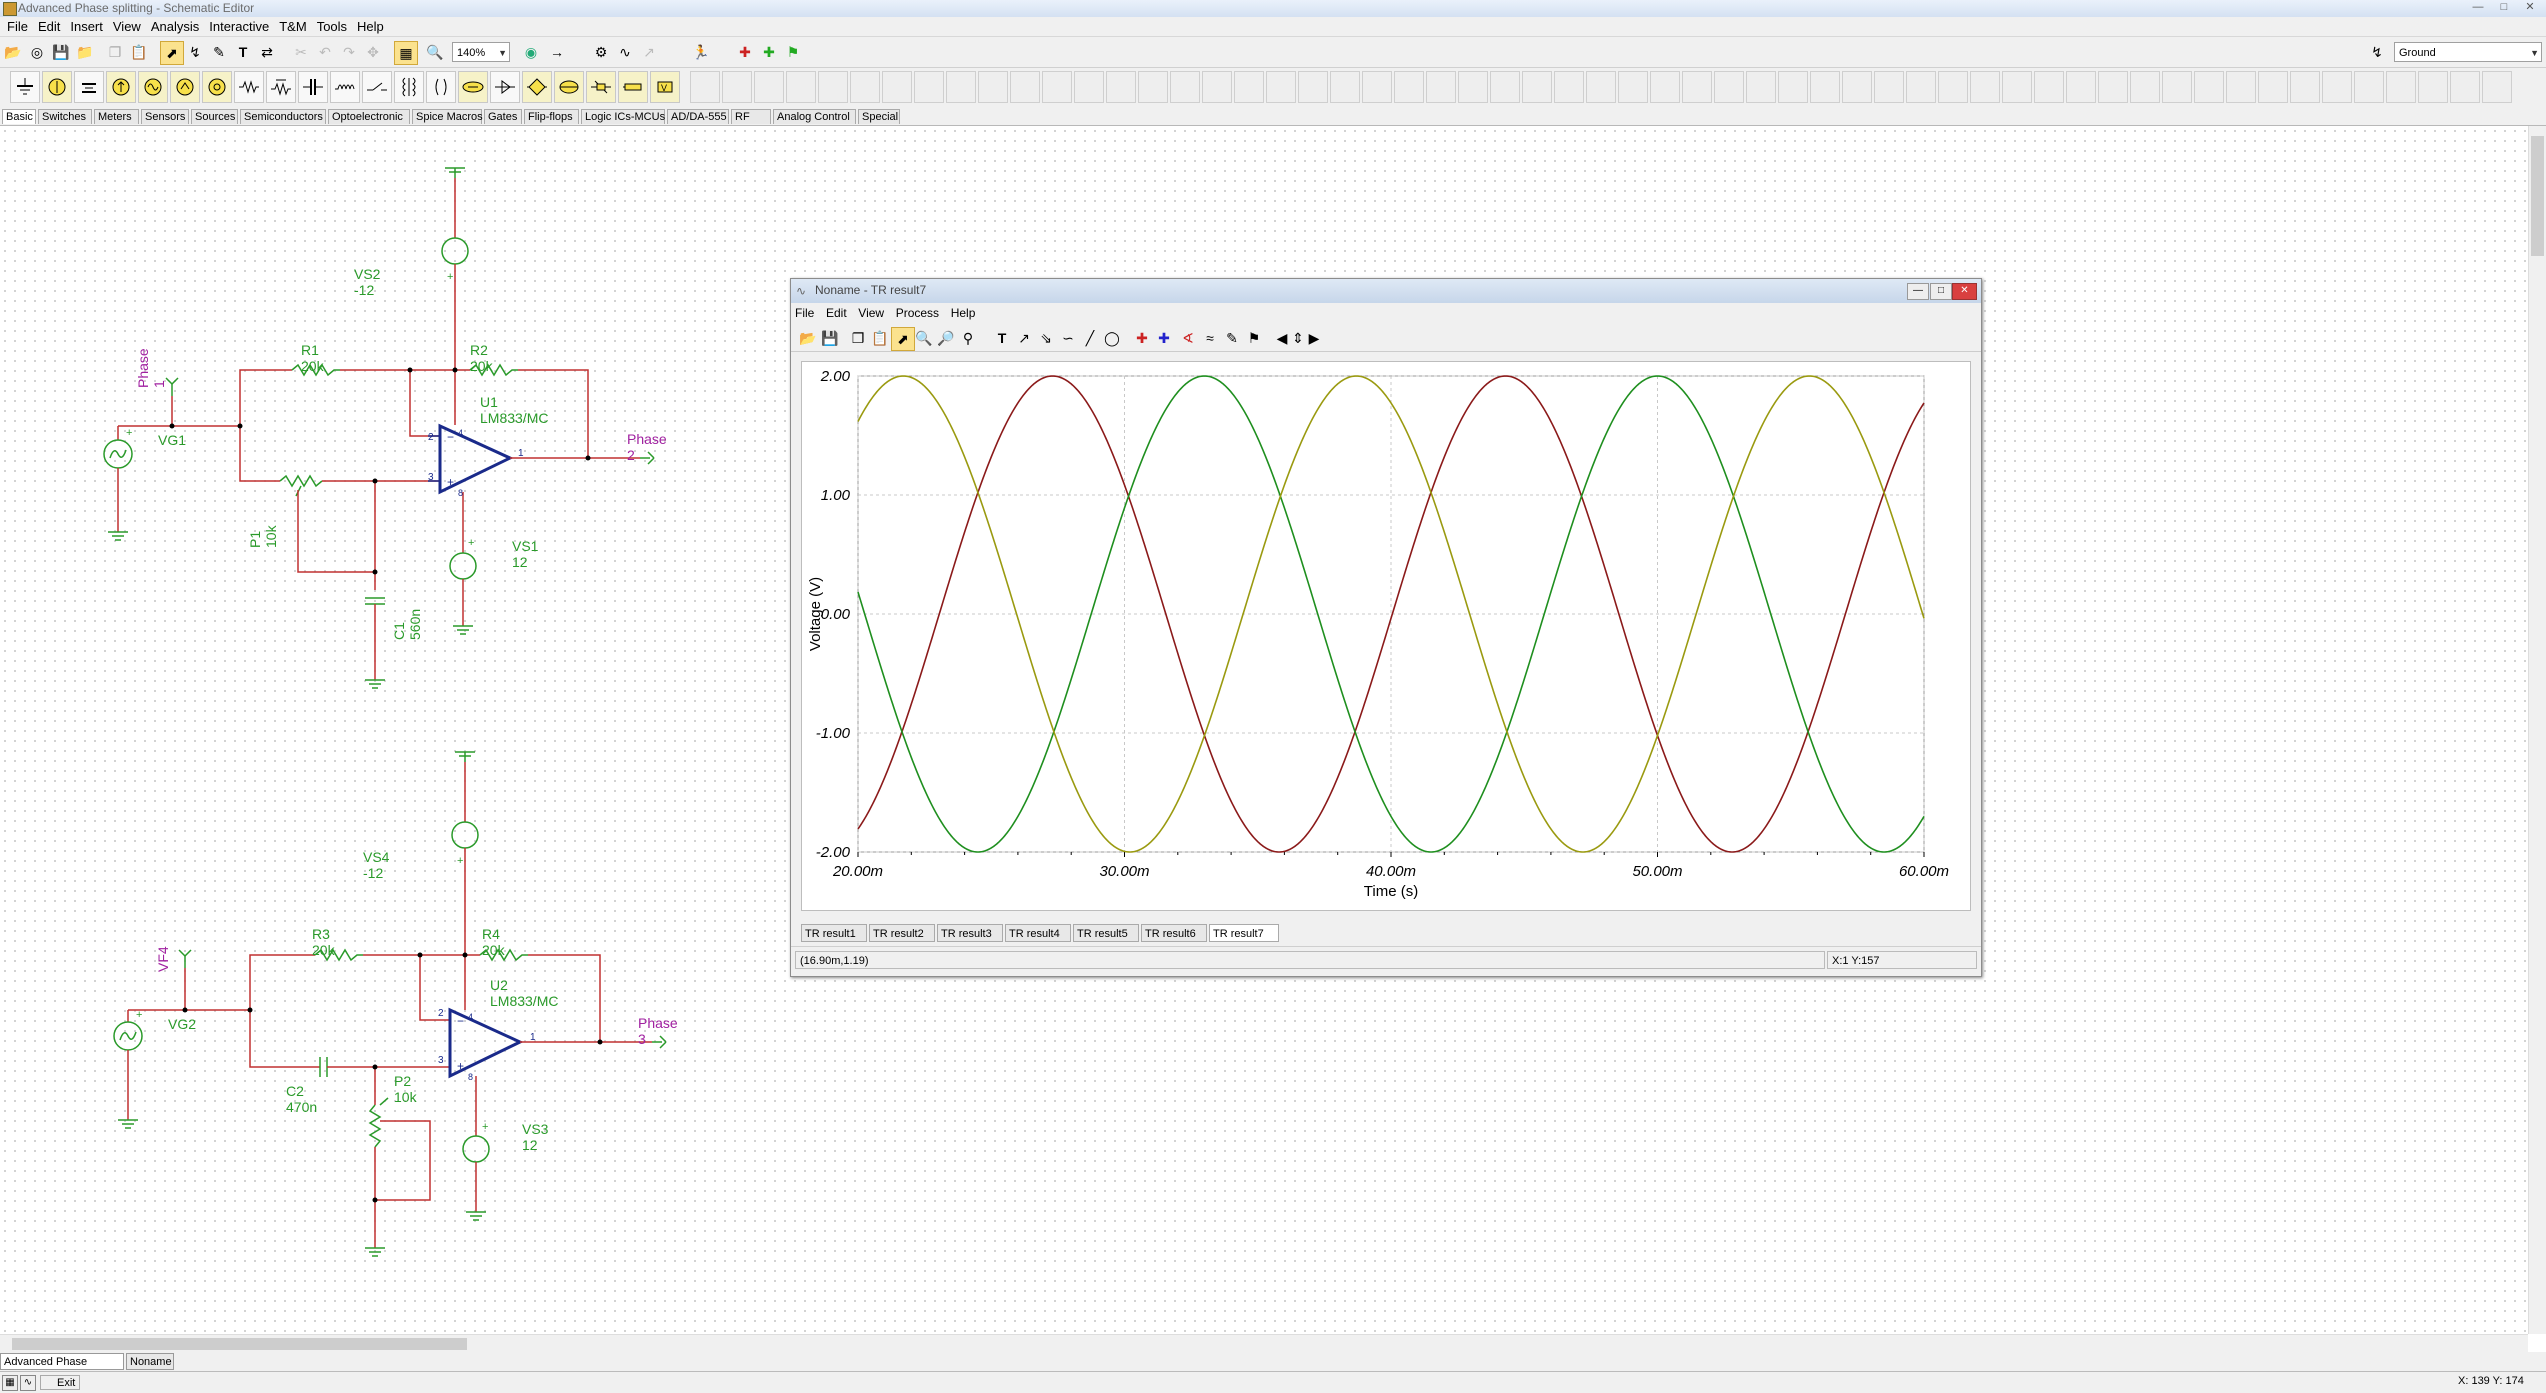  Describe the element at coordinates (963, 313) in the screenshot. I see `tr-menu-help: Help` at that location.